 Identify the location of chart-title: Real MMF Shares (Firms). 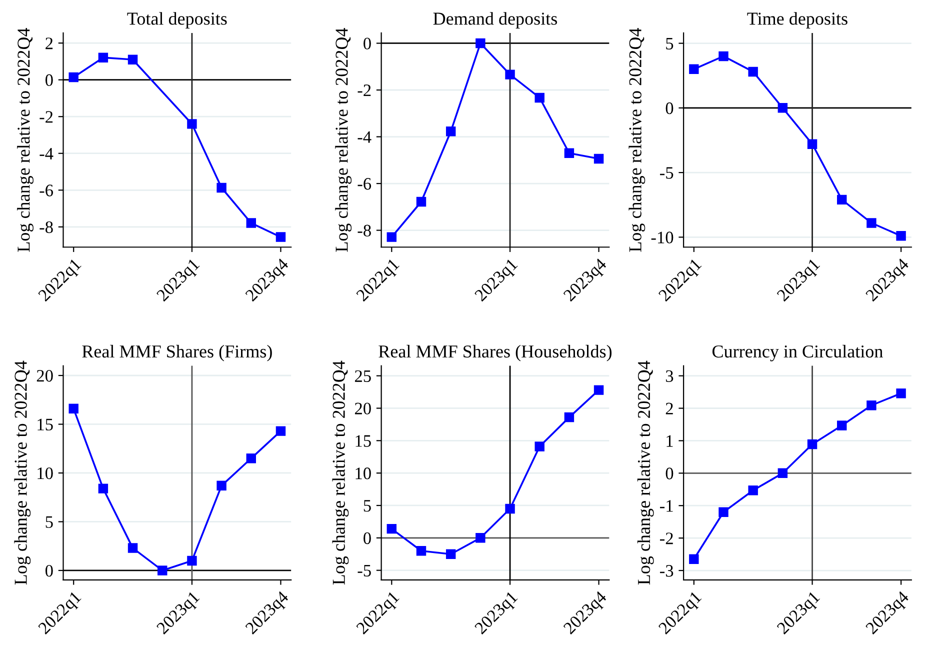
(177, 353).